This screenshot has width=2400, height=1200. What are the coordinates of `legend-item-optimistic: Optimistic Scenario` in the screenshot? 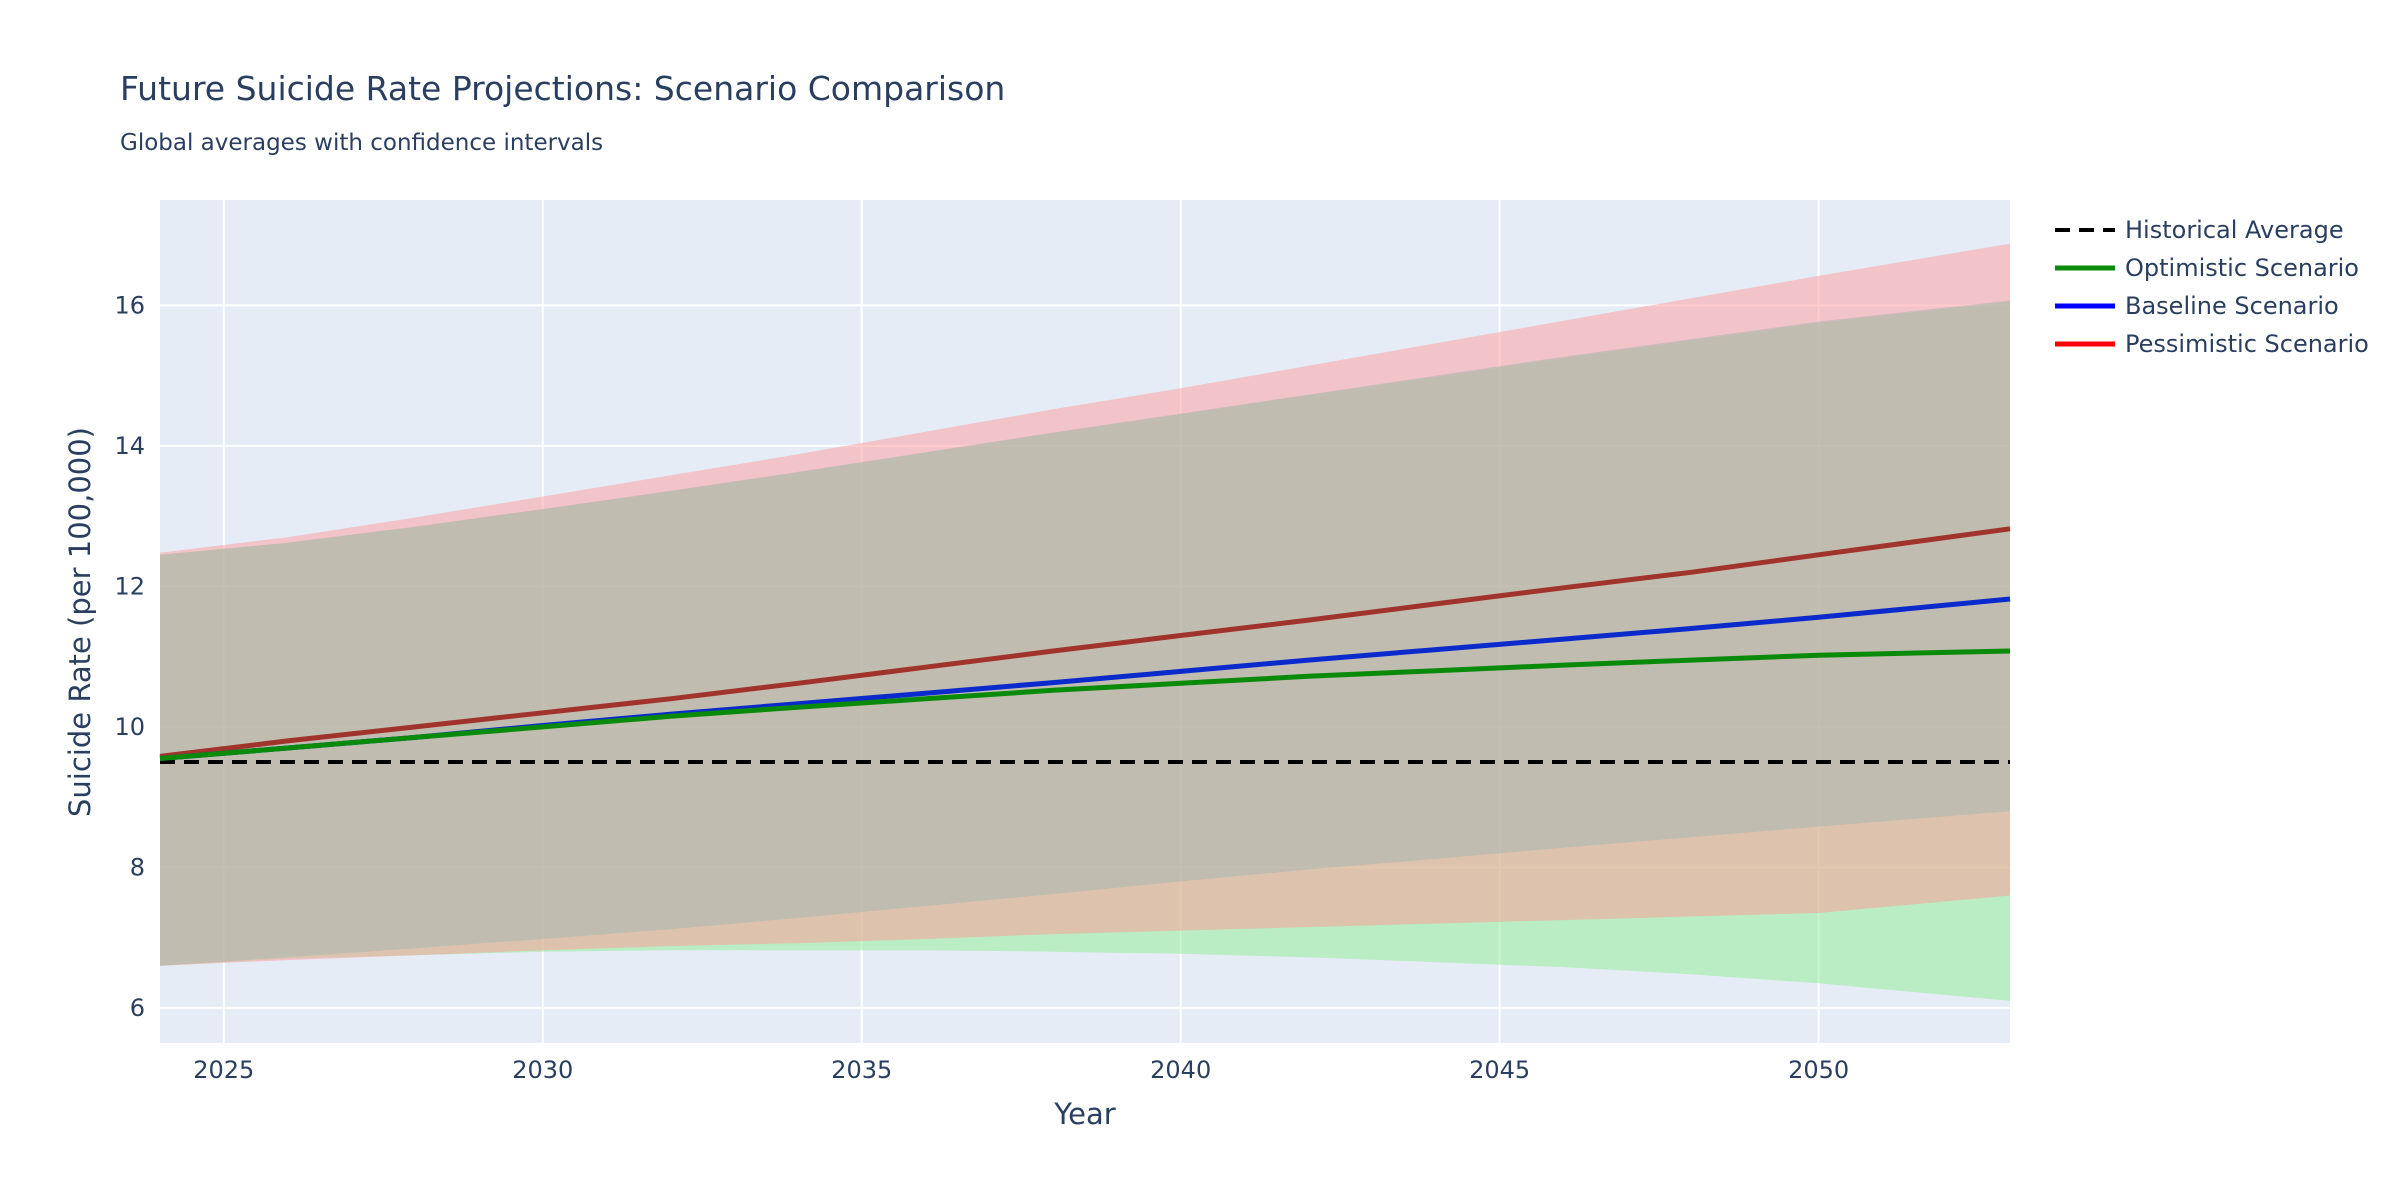 It's located at (2207, 268).